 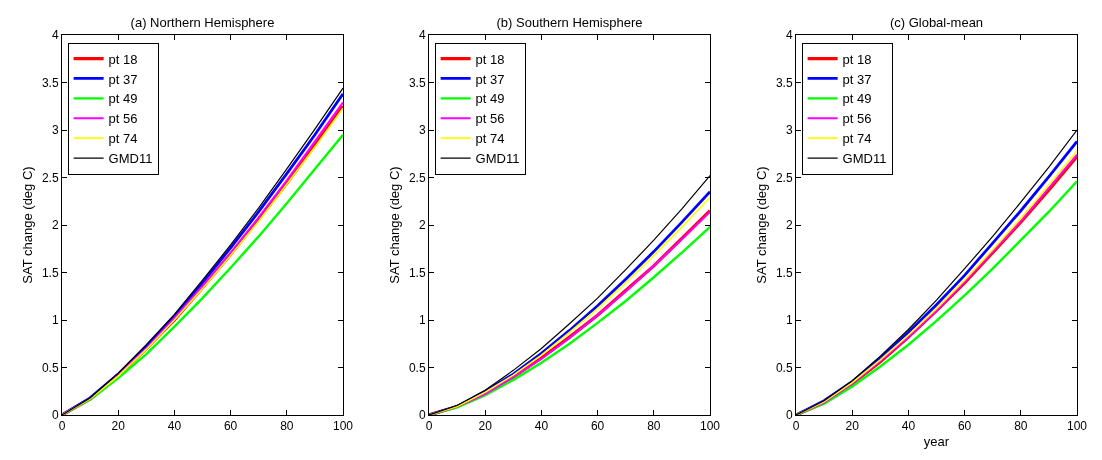 What do you see at coordinates (936, 22) in the screenshot?
I see `chart-title: (c) Global-mean` at bounding box center [936, 22].